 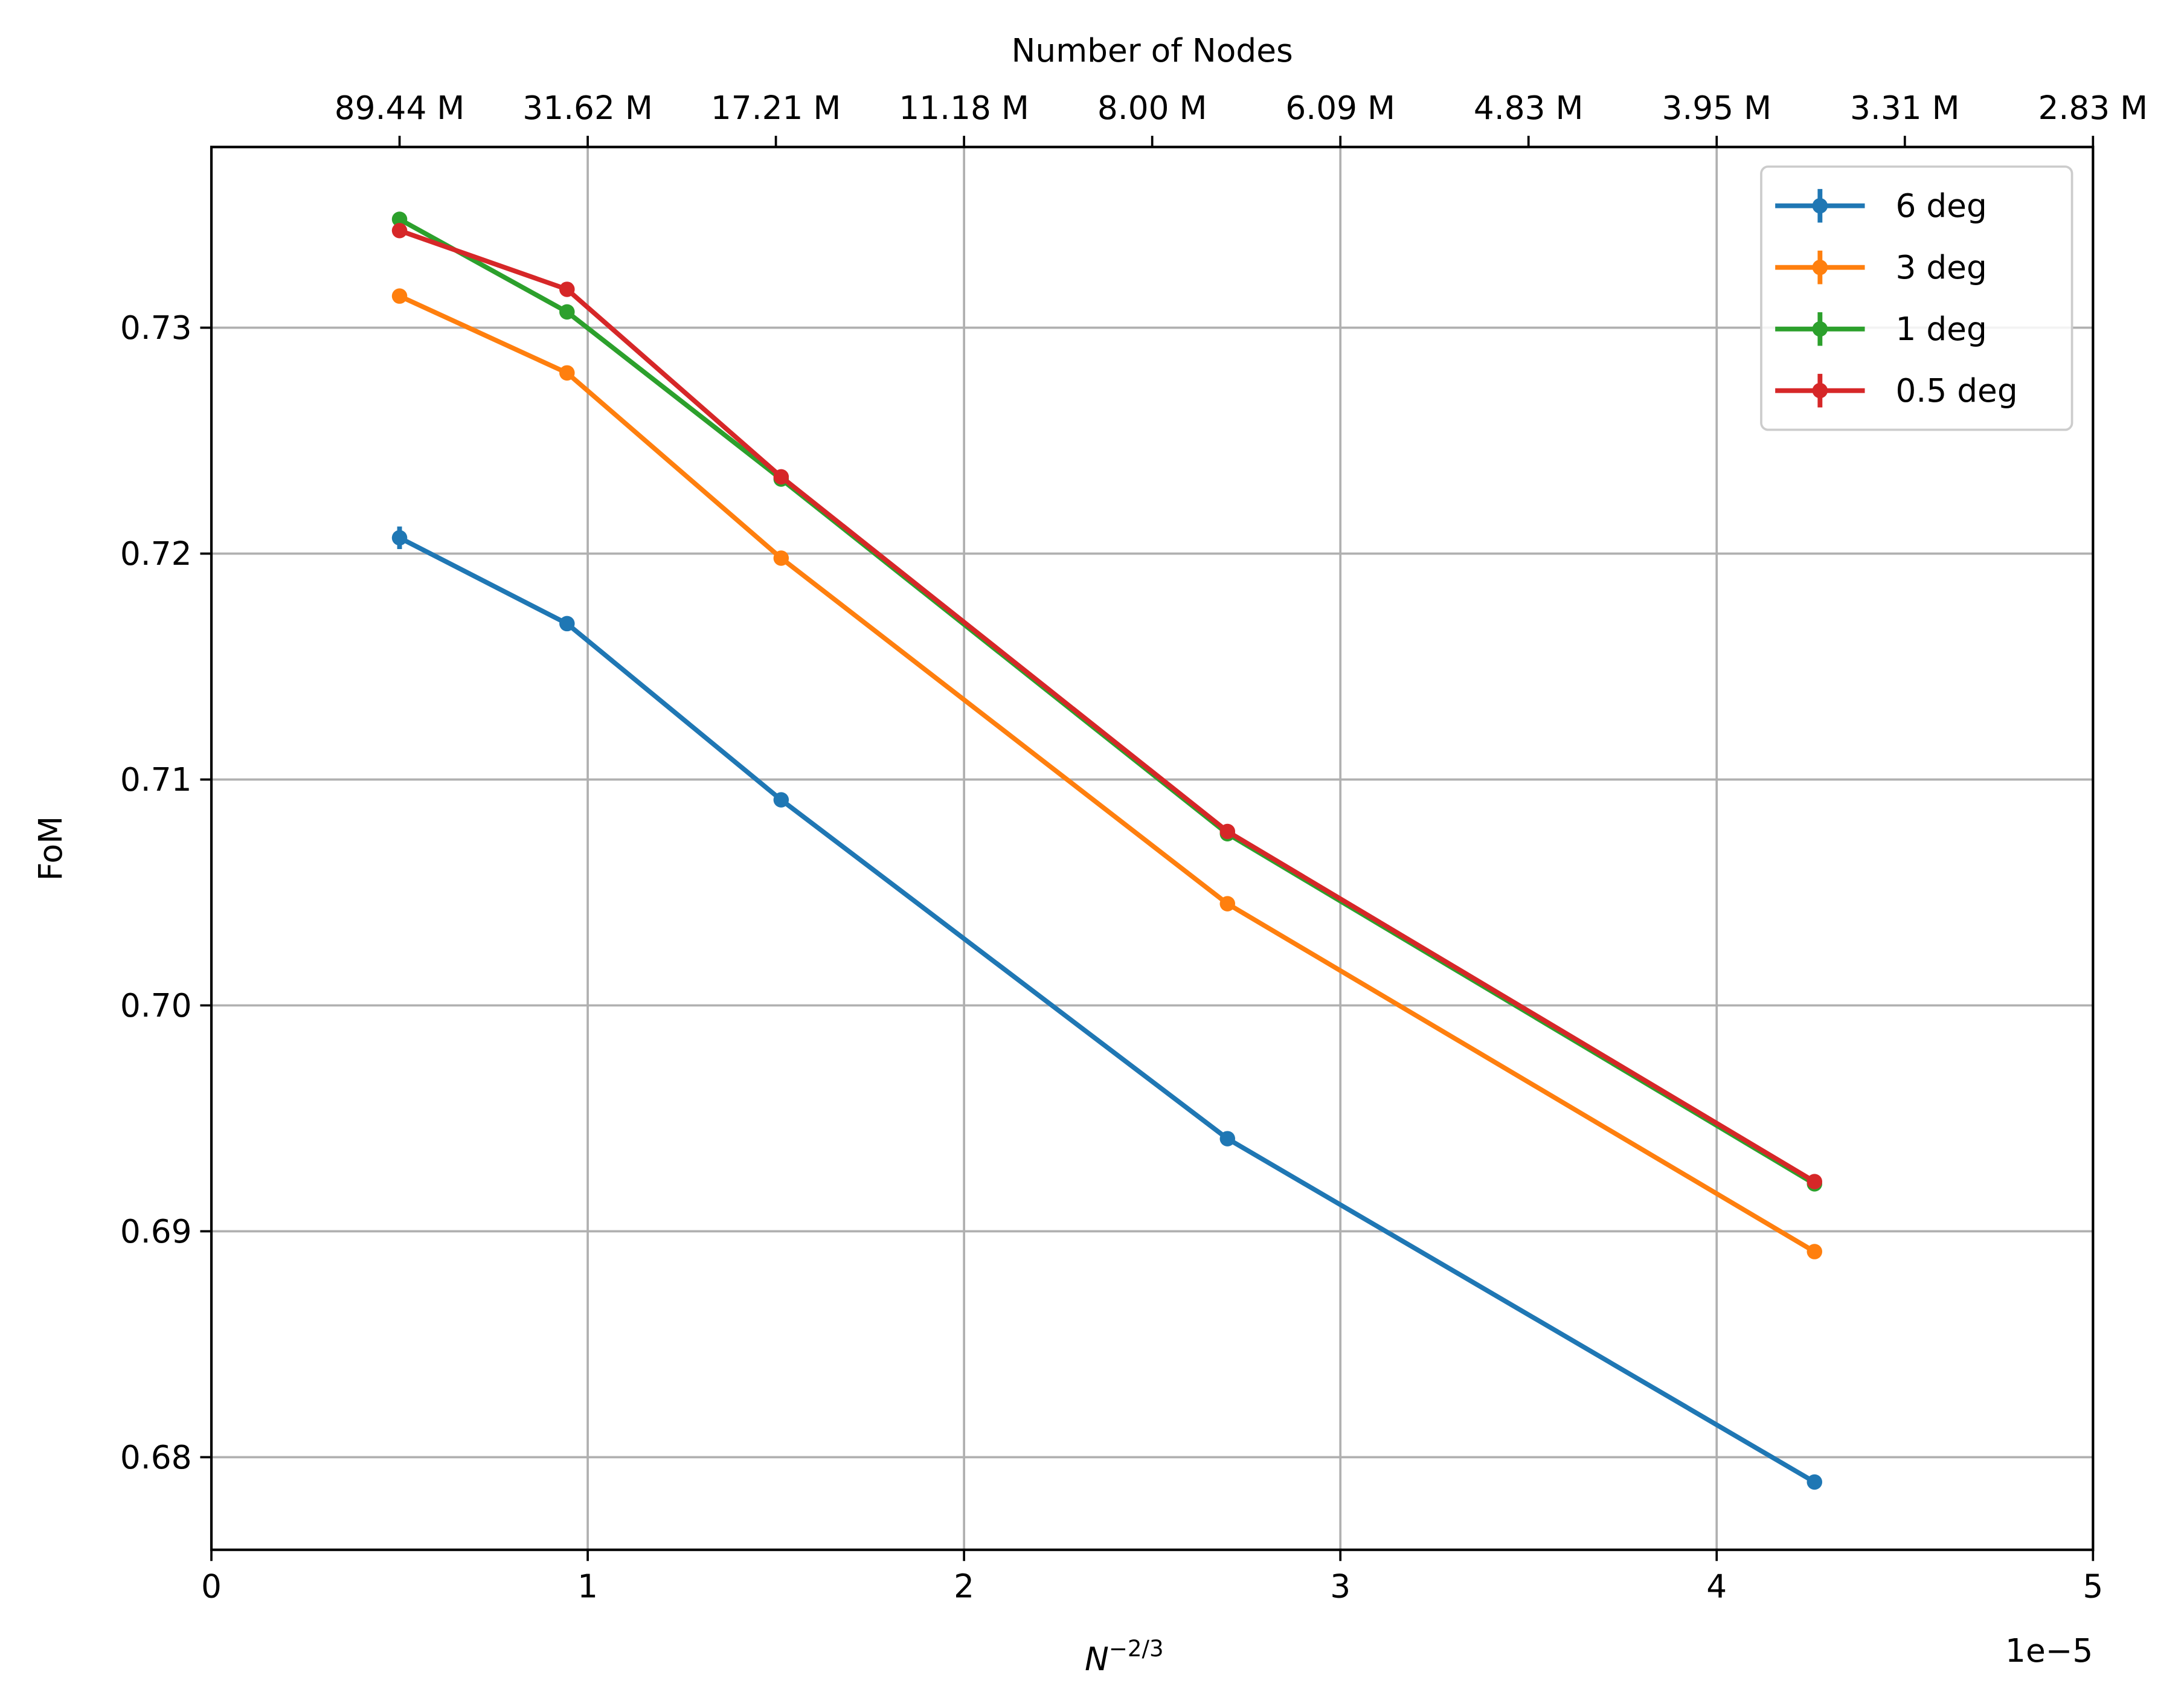 I want to click on top-axis-label: Number of Nodes, so click(x=1152, y=50).